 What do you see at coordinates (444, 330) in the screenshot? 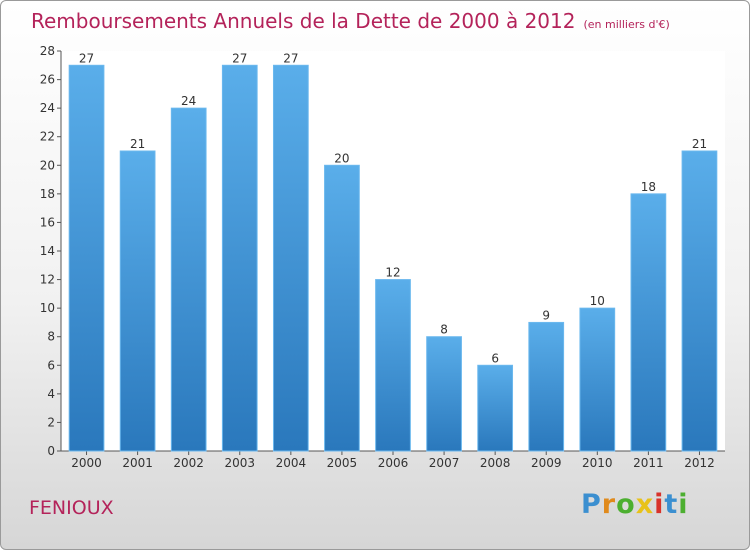
I see `data-label-2007: 8` at bounding box center [444, 330].